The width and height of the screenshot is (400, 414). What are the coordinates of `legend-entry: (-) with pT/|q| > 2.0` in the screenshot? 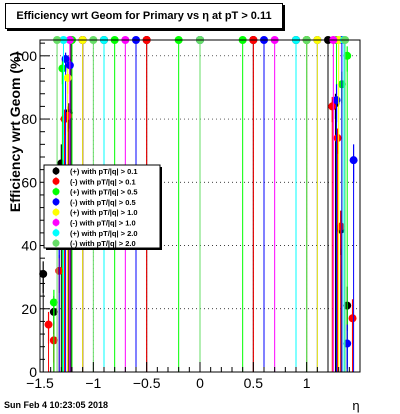 It's located at (94, 243).